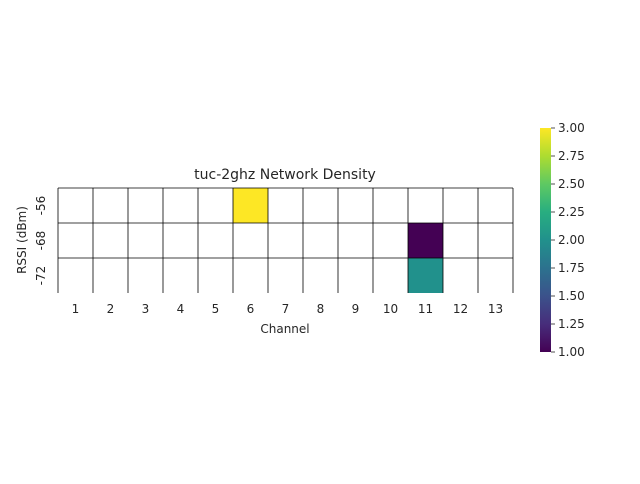 The height and width of the screenshot is (484, 640). Describe the element at coordinates (495, 309) in the screenshot. I see `x-tick-label: 13` at that location.